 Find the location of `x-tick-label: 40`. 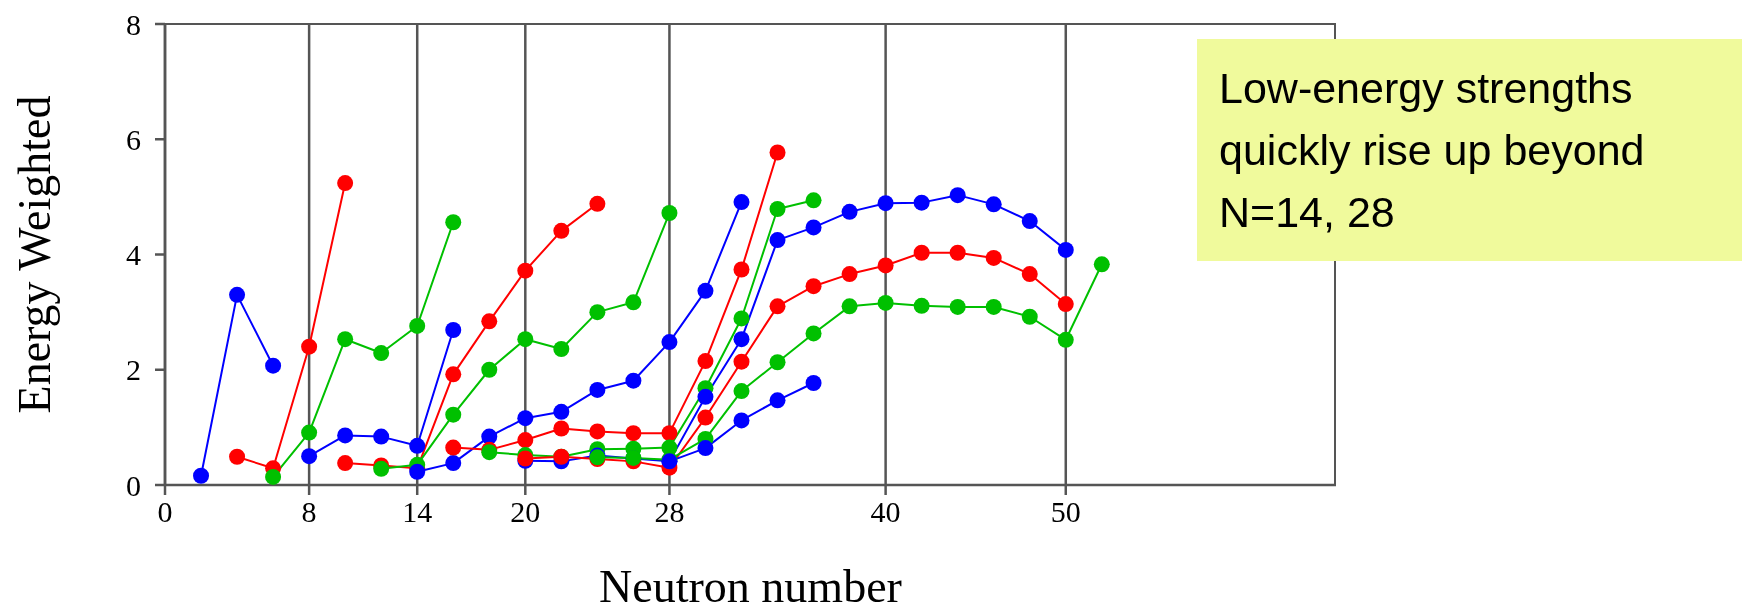

x-tick-label: 40 is located at coordinates (885, 512).